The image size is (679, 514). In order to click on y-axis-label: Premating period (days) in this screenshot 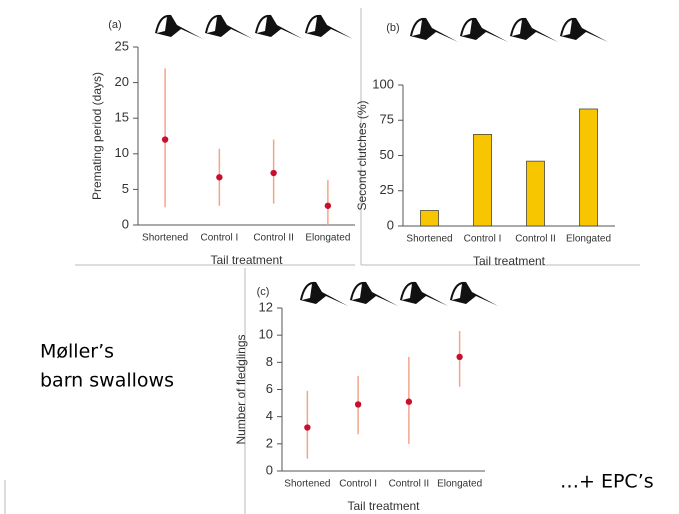, I will do `click(97, 136)`.